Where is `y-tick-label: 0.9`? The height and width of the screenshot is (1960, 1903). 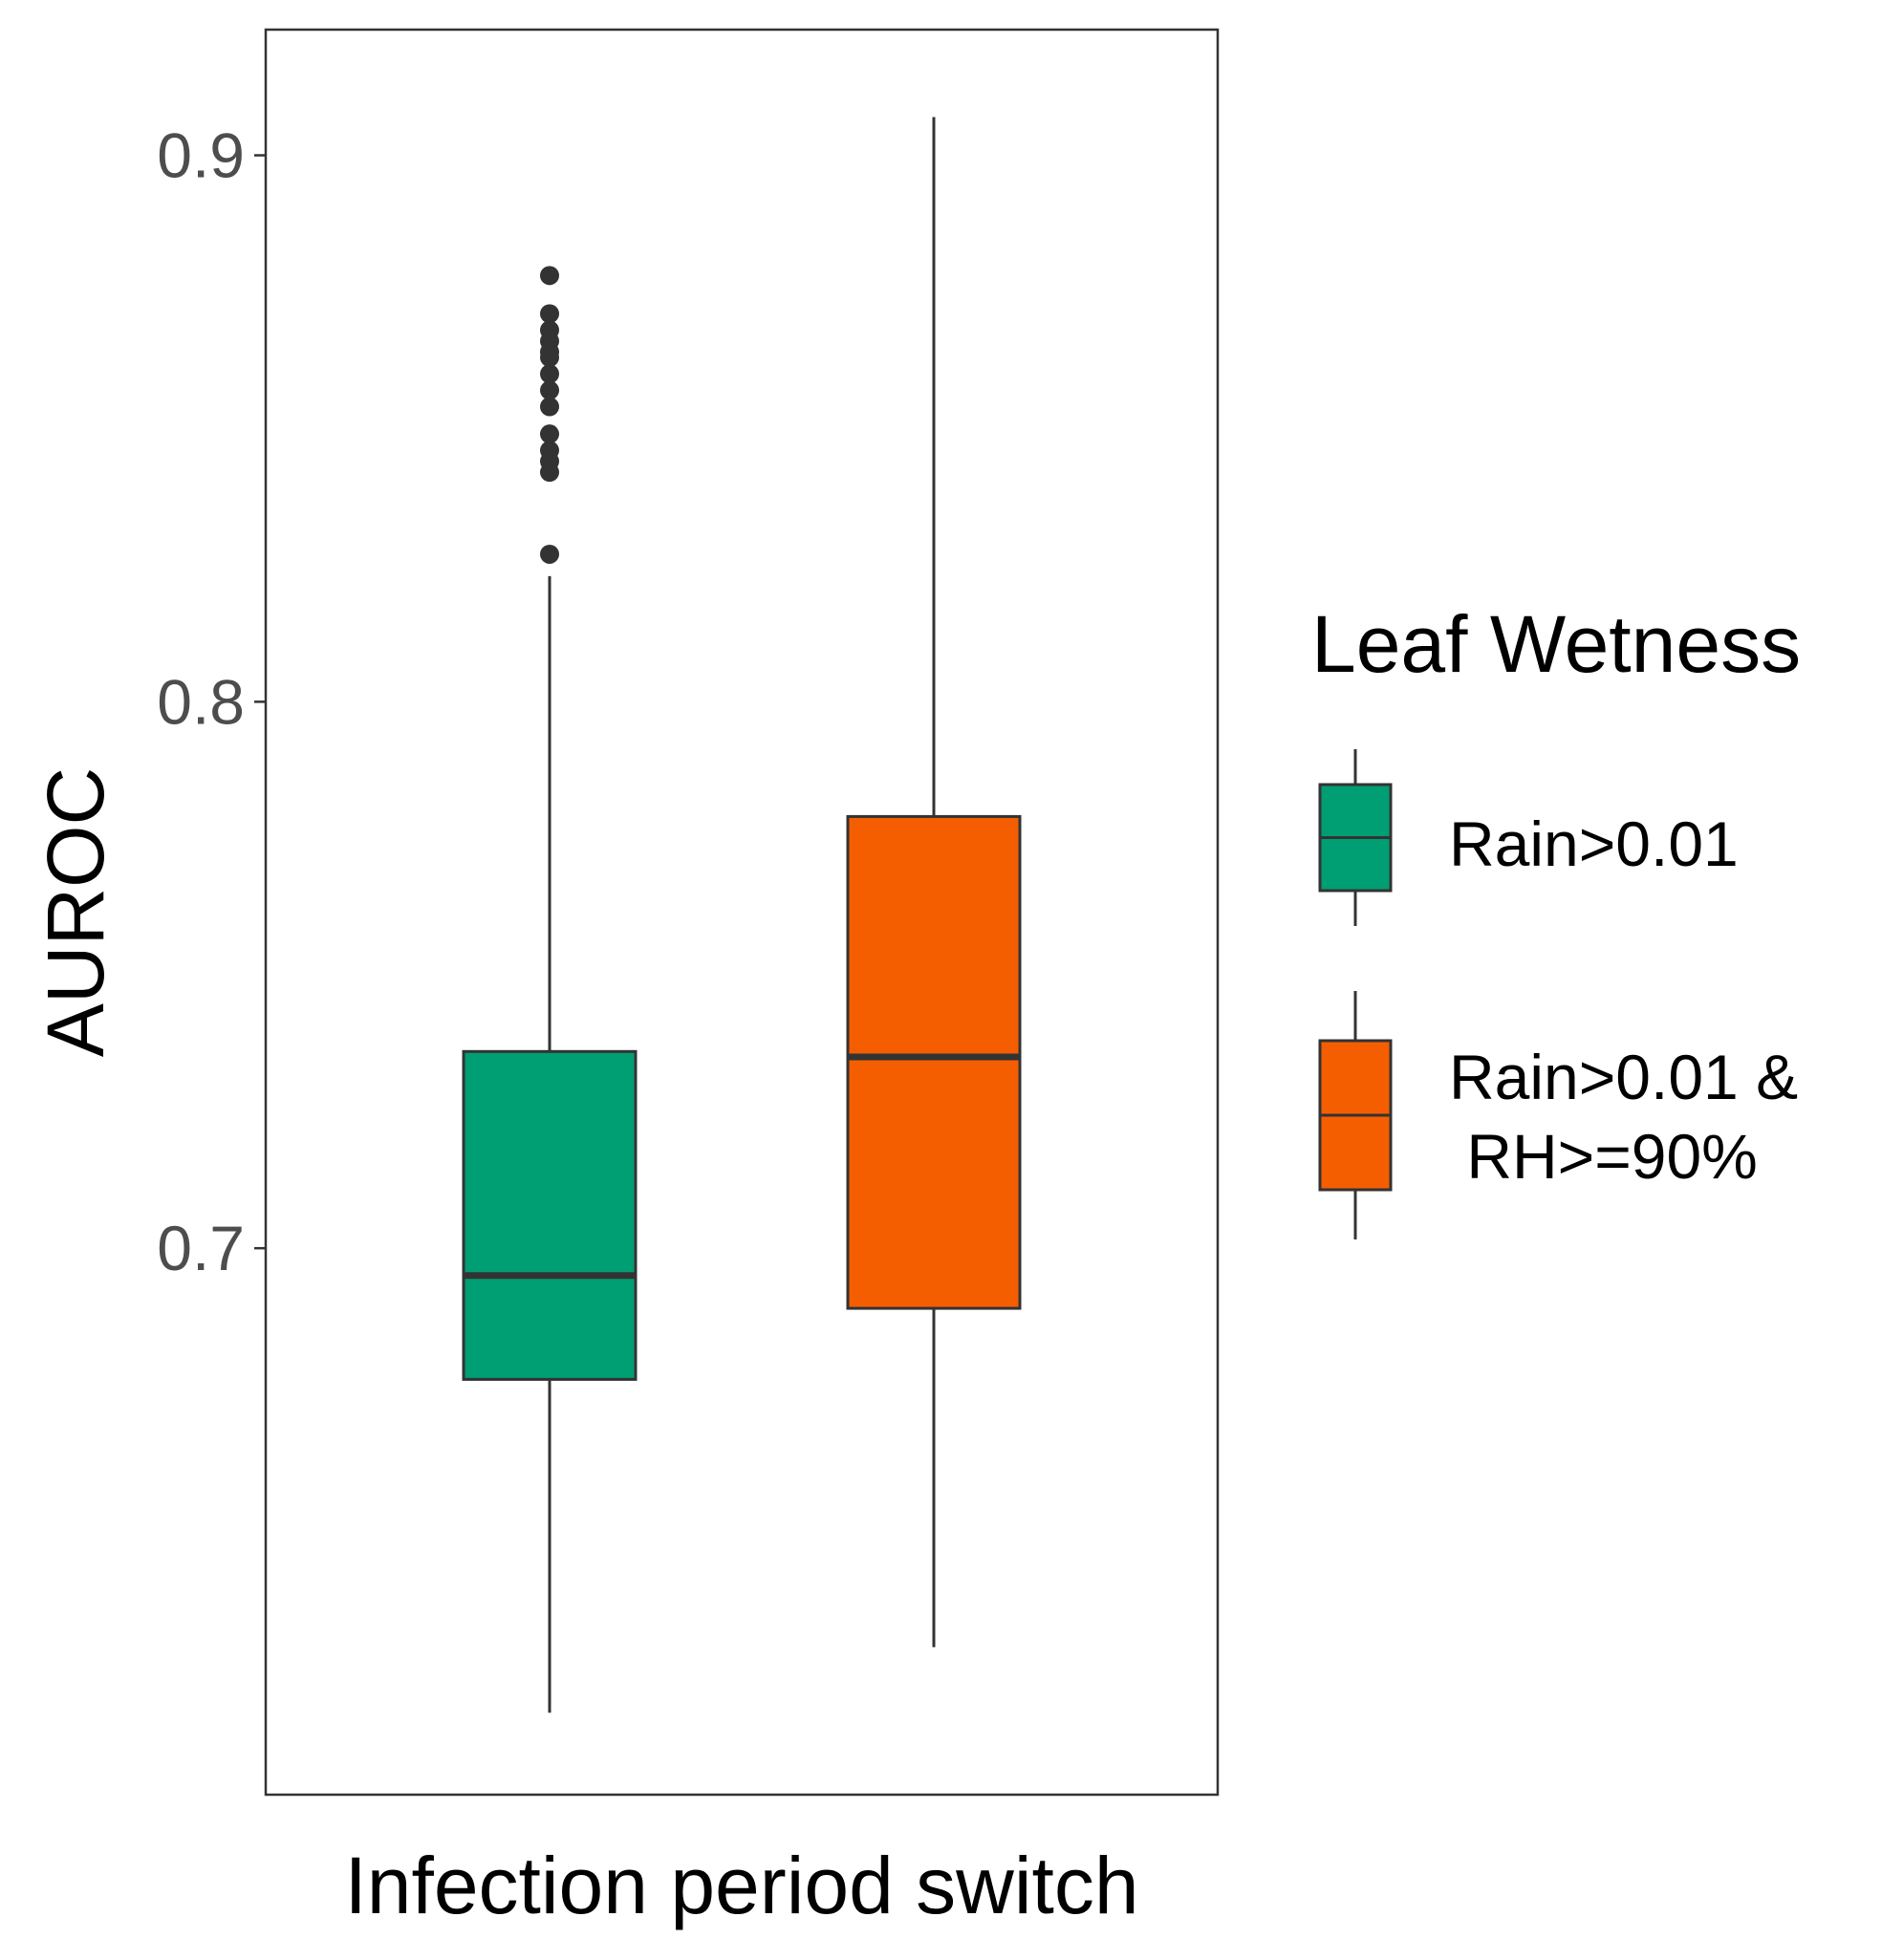 y-tick-label: 0.9 is located at coordinates (201, 156).